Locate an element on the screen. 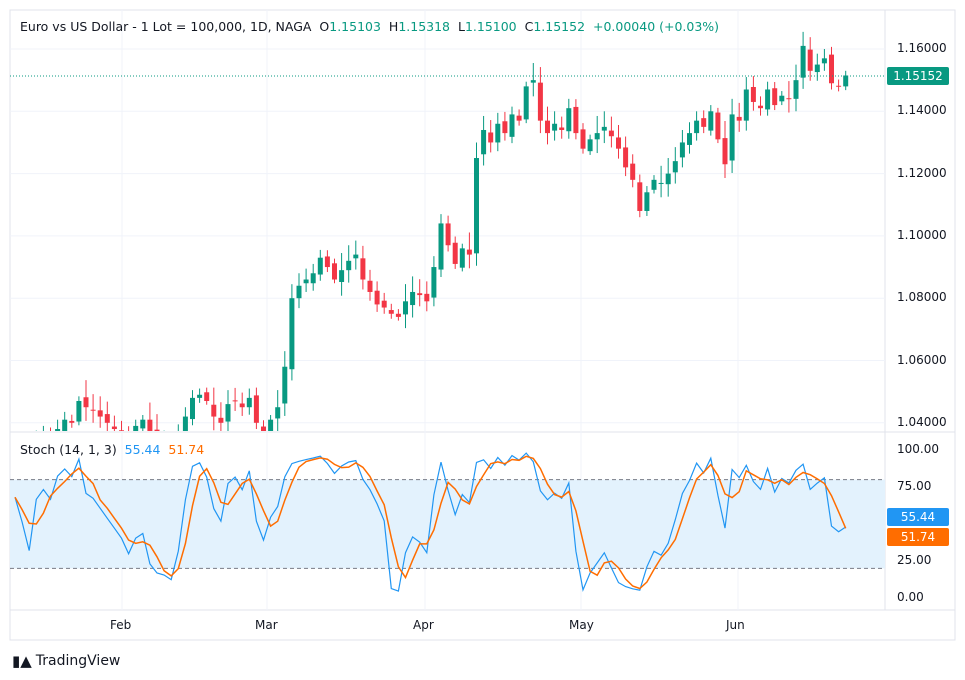 The width and height of the screenshot is (965, 680). stoch-axis-label: 100.00 is located at coordinates (918, 449).